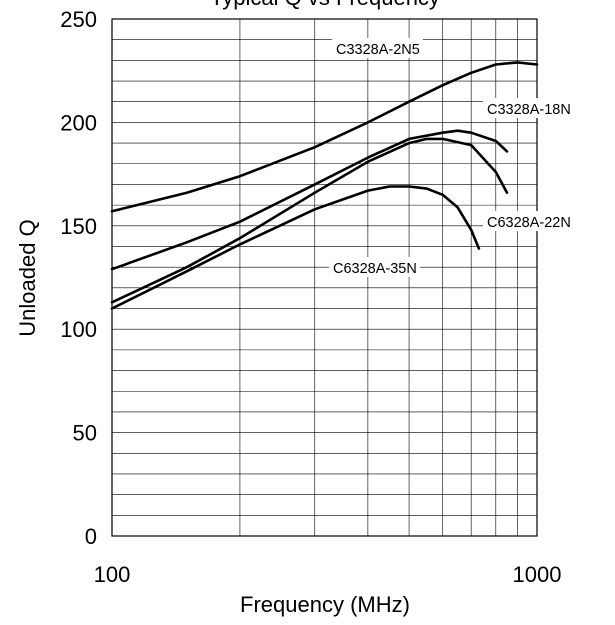  I want to click on y-tick-label: 250, so click(78, 19).